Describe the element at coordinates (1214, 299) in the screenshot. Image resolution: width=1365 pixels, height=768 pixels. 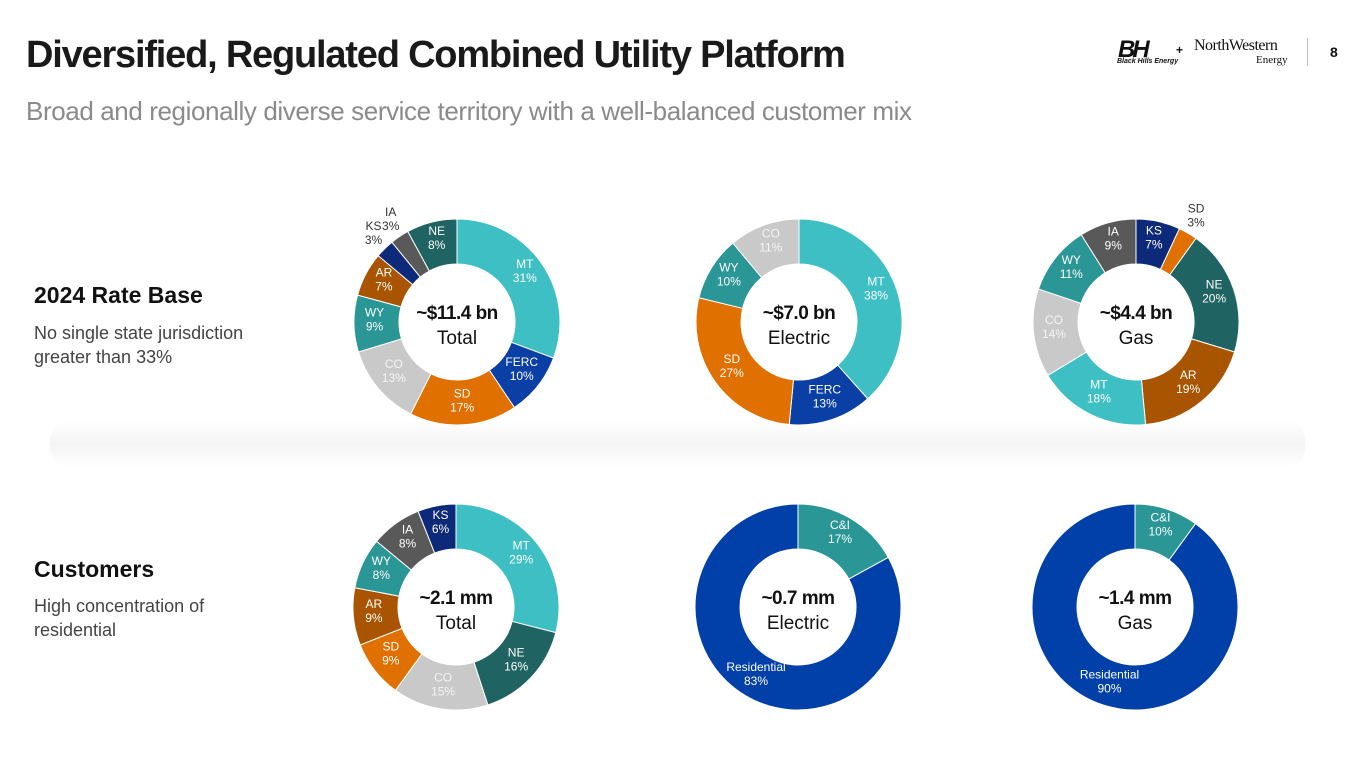
I see `slice-value: 20%` at that location.